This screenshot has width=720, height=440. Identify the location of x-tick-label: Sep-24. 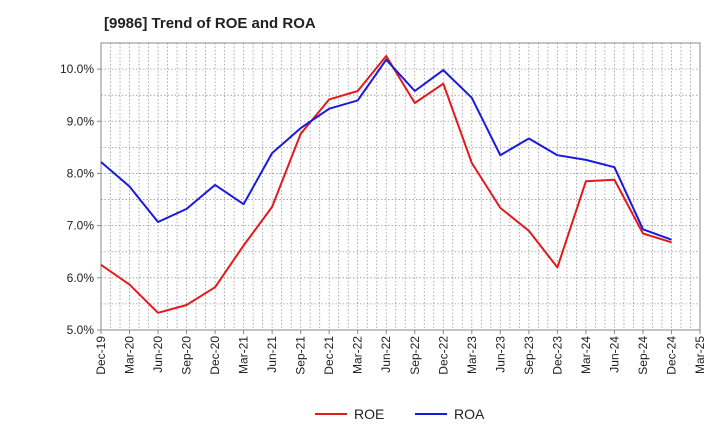
(643, 355).